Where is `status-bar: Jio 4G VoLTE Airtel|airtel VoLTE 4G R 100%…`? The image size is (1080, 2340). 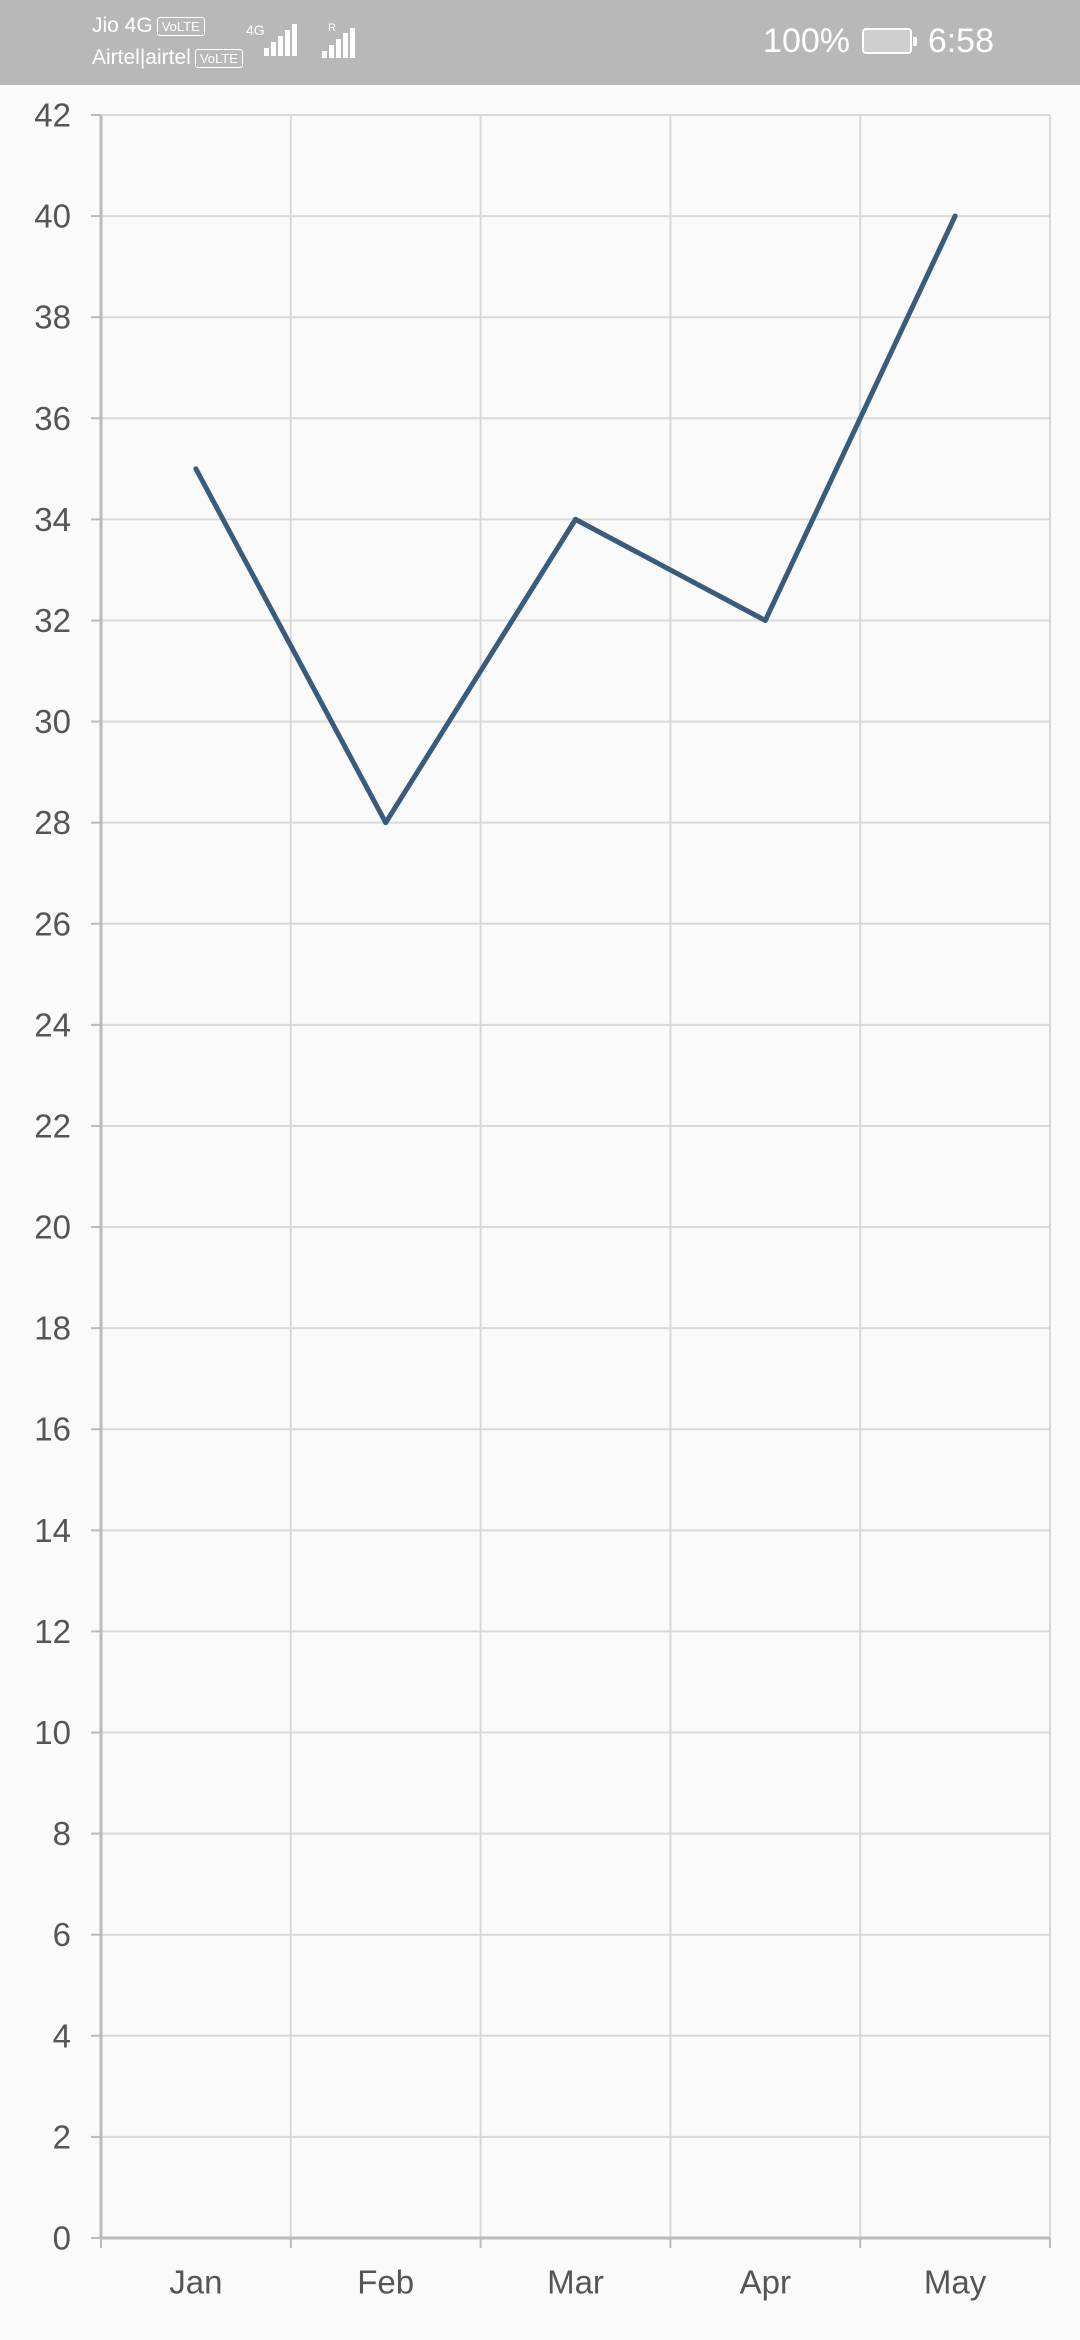
status-bar: Jio 4G VoLTE Airtel|airtel VoLTE 4G R 100%… is located at coordinates (540, 42).